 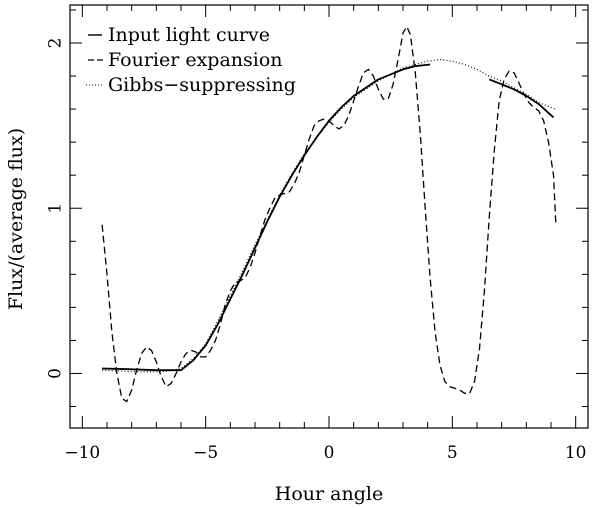 What do you see at coordinates (56, 208) in the screenshot?
I see `y-tick-label: 1` at bounding box center [56, 208].